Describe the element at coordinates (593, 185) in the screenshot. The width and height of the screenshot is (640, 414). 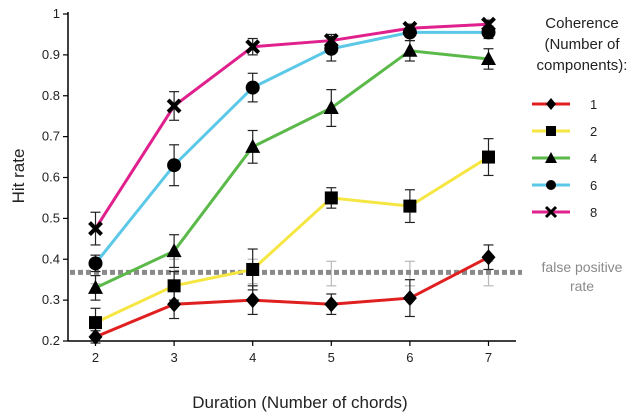
I see `legend-label-6: 6` at that location.